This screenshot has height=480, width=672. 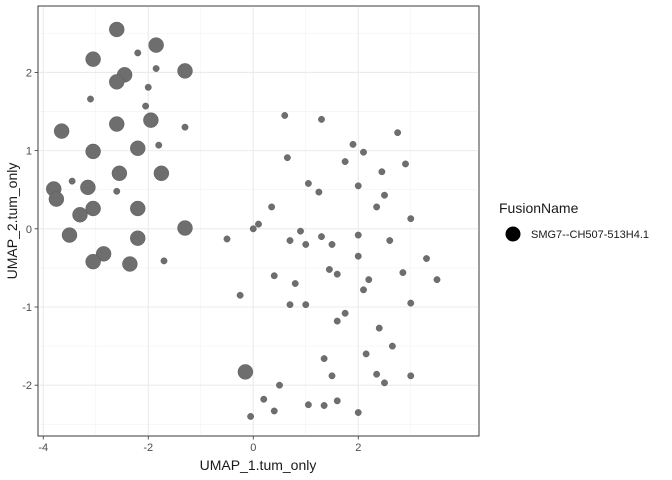 What do you see at coordinates (513, 234) in the screenshot?
I see `legend-key-circle` at bounding box center [513, 234].